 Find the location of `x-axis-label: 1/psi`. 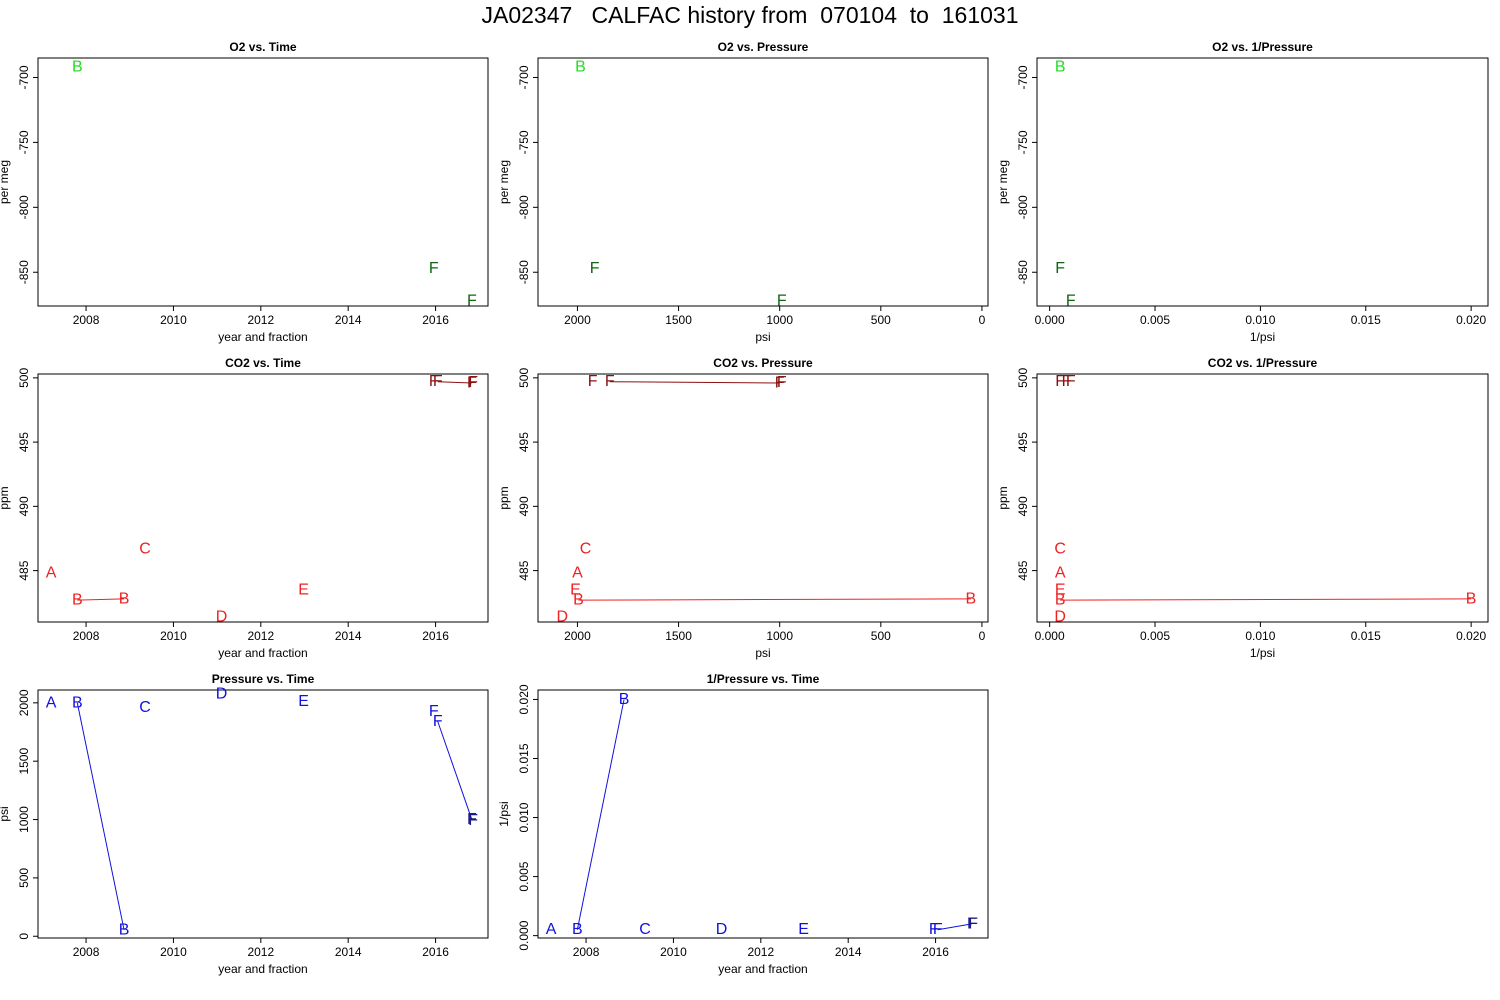

x-axis-label: 1/psi is located at coordinates (1262, 653).